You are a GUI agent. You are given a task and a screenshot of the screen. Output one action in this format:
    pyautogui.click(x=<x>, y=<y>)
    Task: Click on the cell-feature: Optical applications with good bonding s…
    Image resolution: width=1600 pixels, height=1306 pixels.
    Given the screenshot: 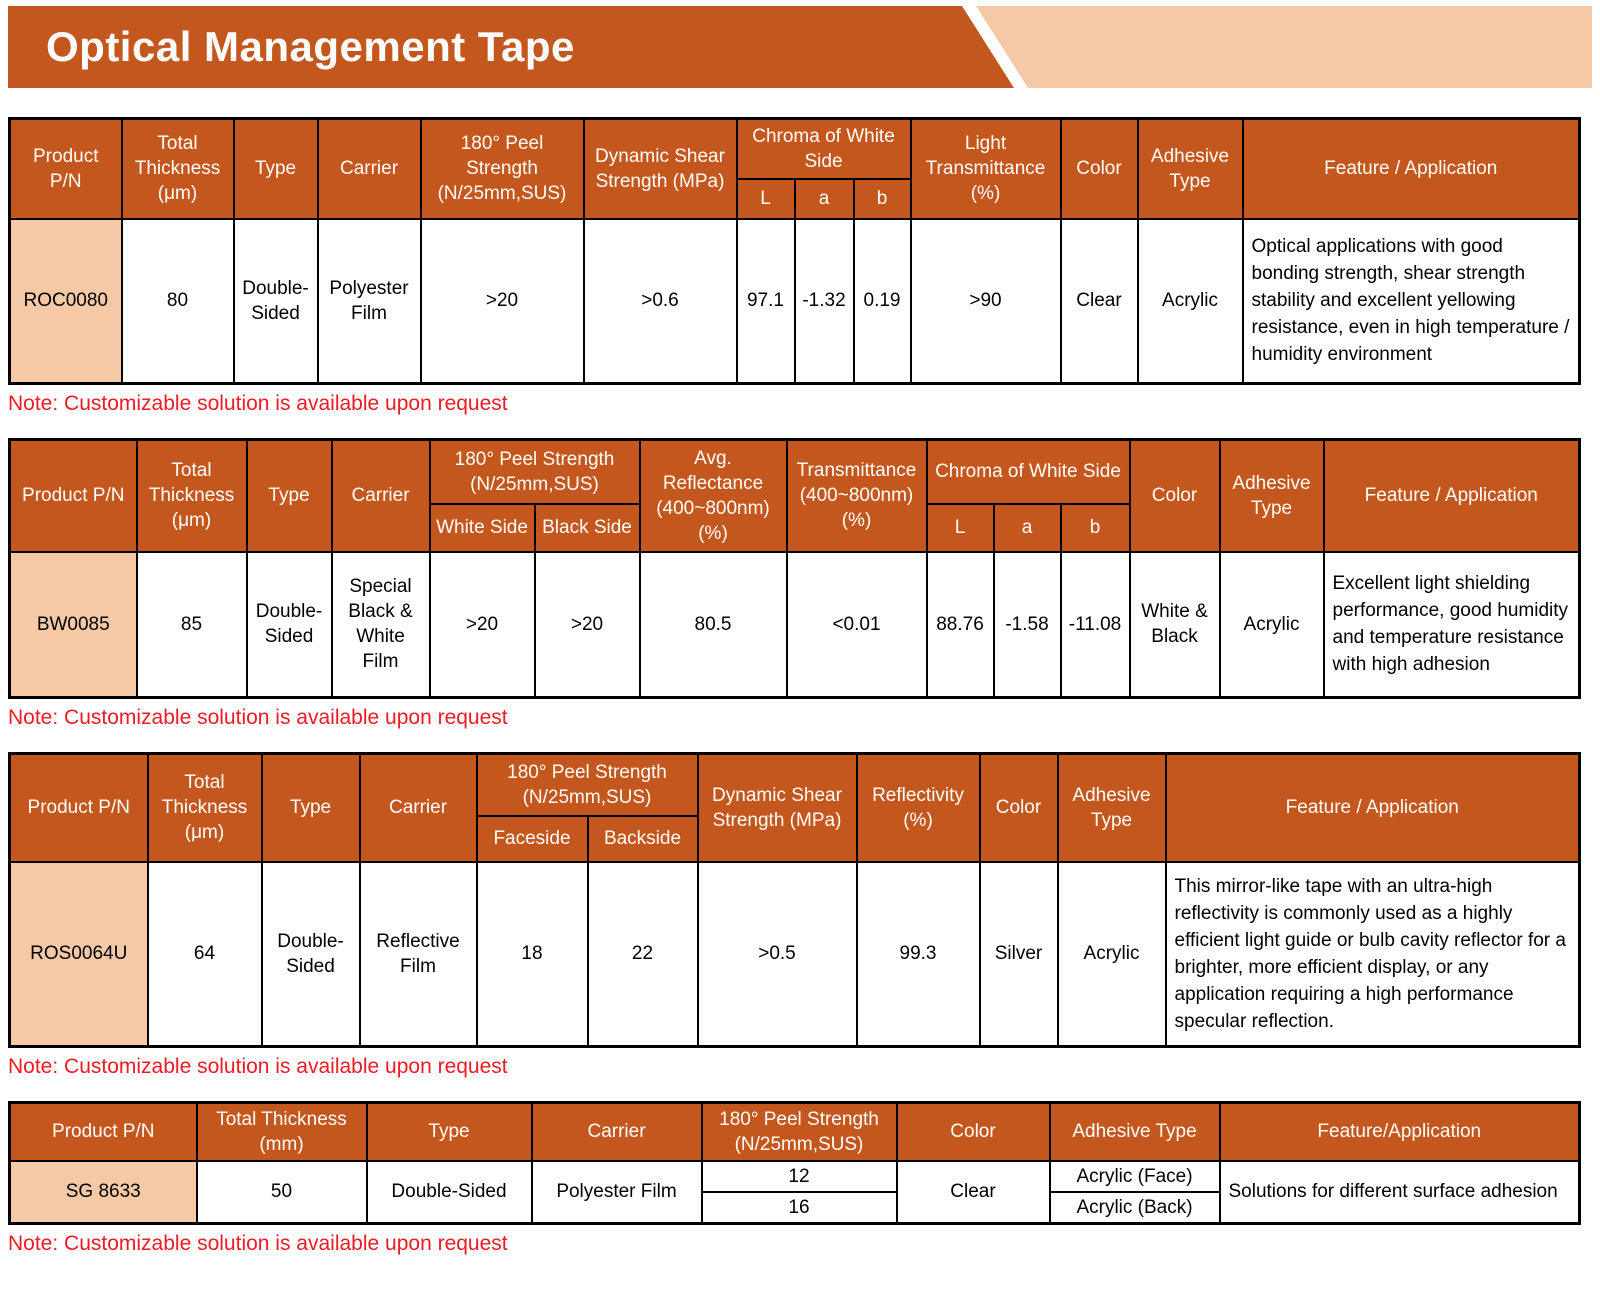 What is the action you would take?
    pyautogui.click(x=1411, y=301)
    